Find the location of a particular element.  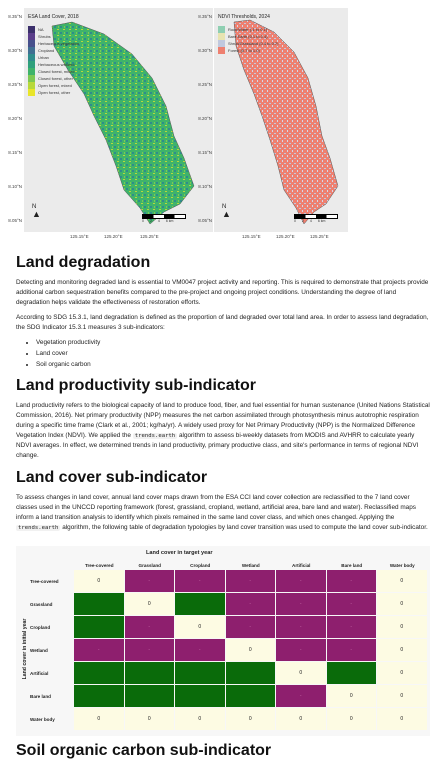

matrix-column-header: Cropland is located at coordinates (200, 565).